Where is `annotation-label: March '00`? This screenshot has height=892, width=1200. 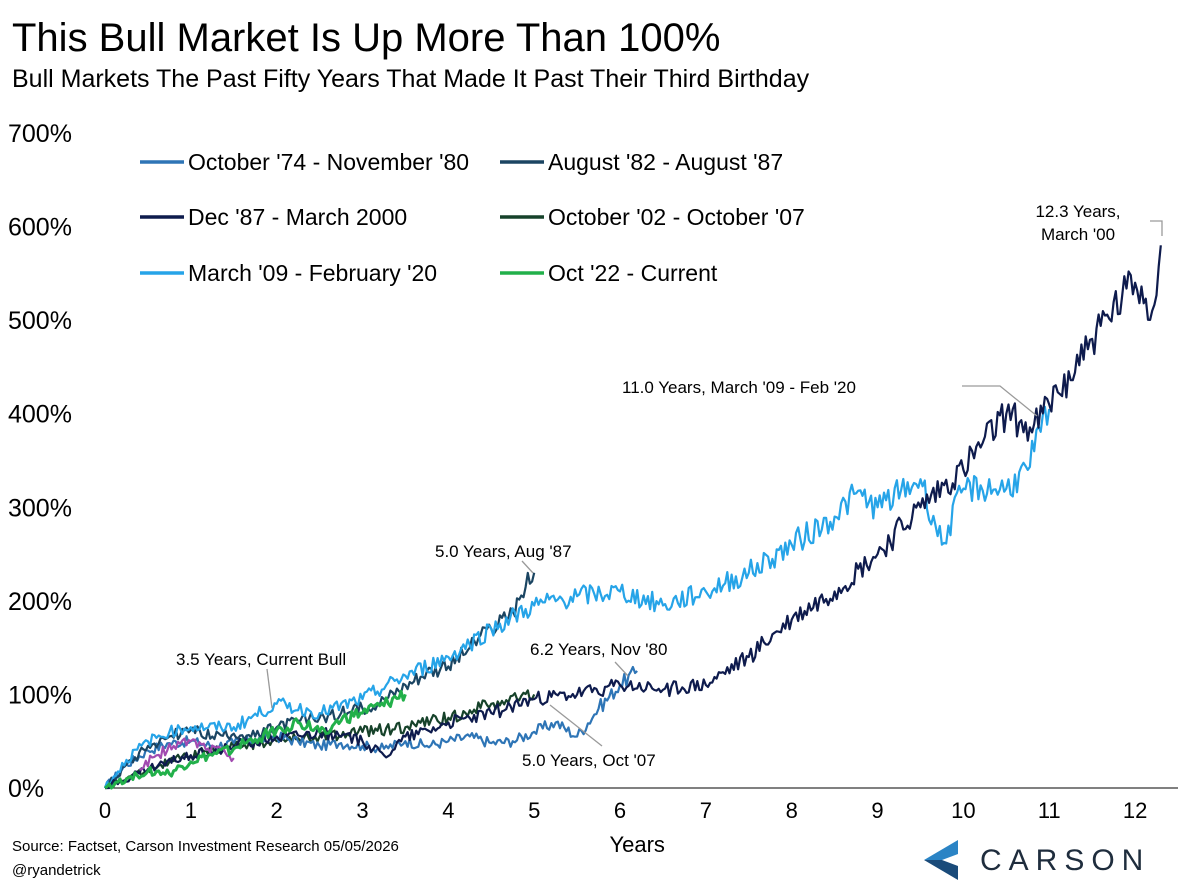
annotation-label: March '00 is located at coordinates (1078, 234).